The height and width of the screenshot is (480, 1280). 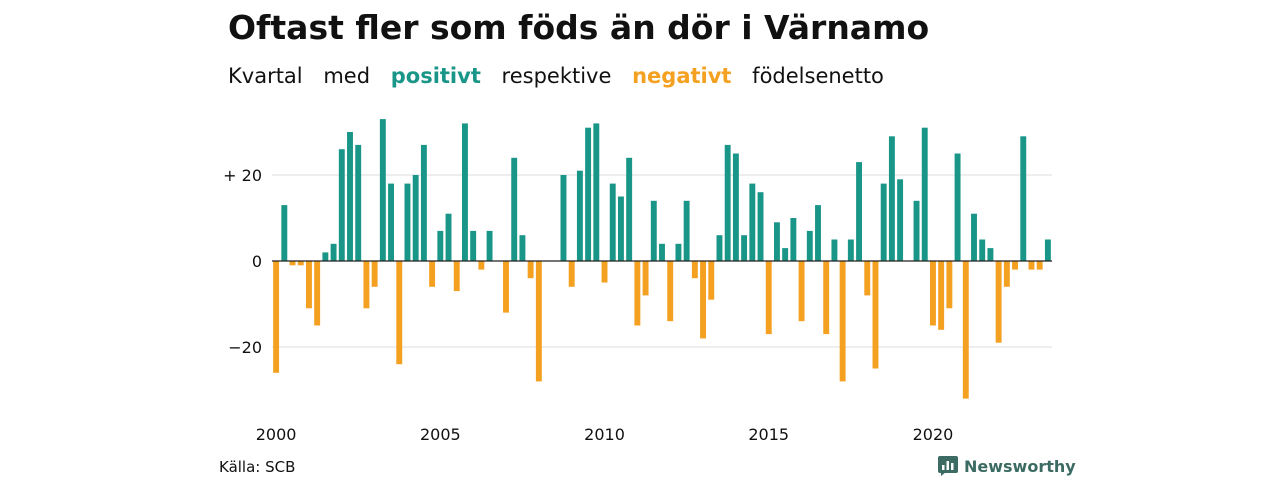 I want to click on subtitle-word-fodelsenetto: födelsenetto, so click(x=818, y=76).